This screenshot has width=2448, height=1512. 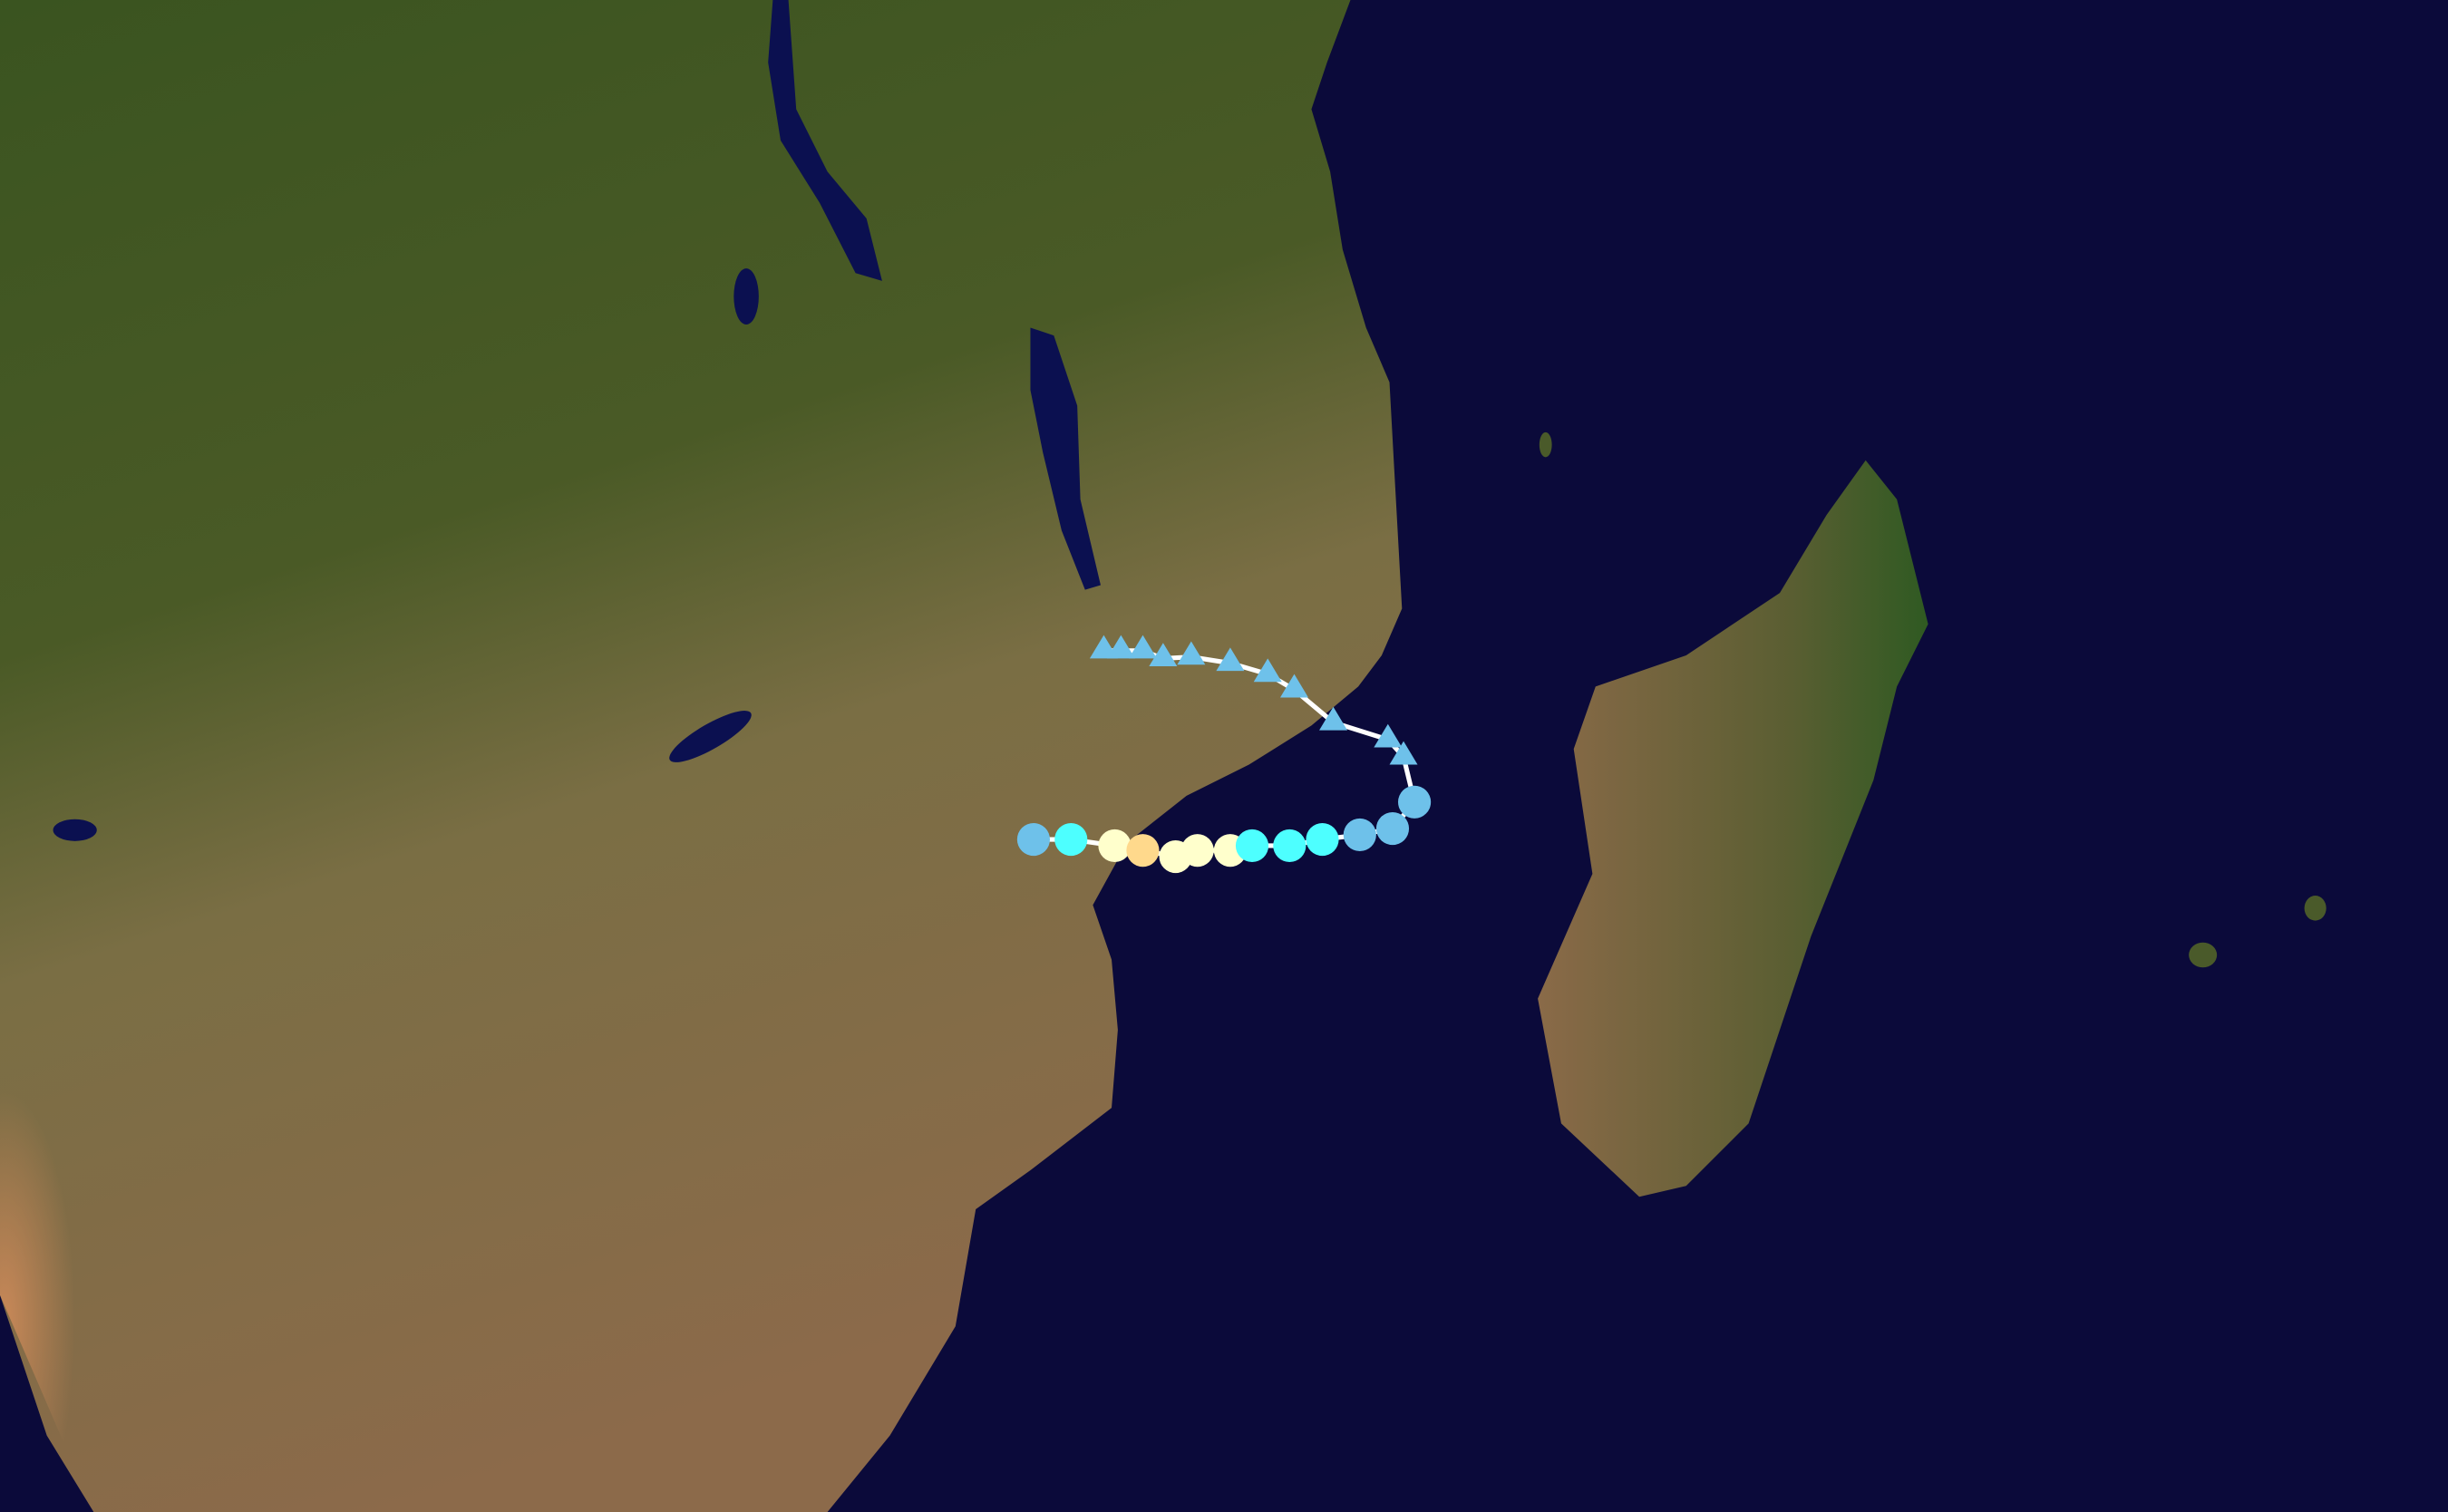 What do you see at coordinates (1733, 829) in the screenshot?
I see `madagascar` at bounding box center [1733, 829].